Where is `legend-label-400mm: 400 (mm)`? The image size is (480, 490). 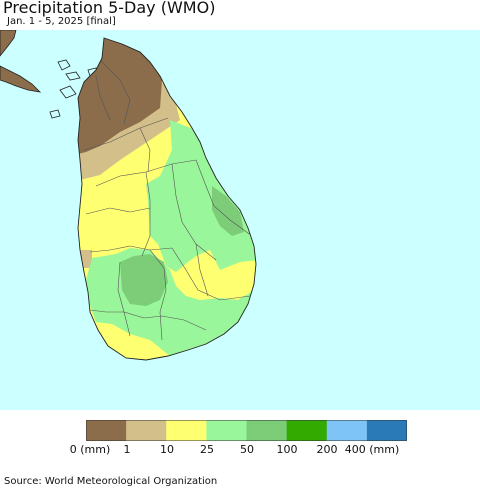
legend-label-400mm: 400 (mm) is located at coordinates (372, 449).